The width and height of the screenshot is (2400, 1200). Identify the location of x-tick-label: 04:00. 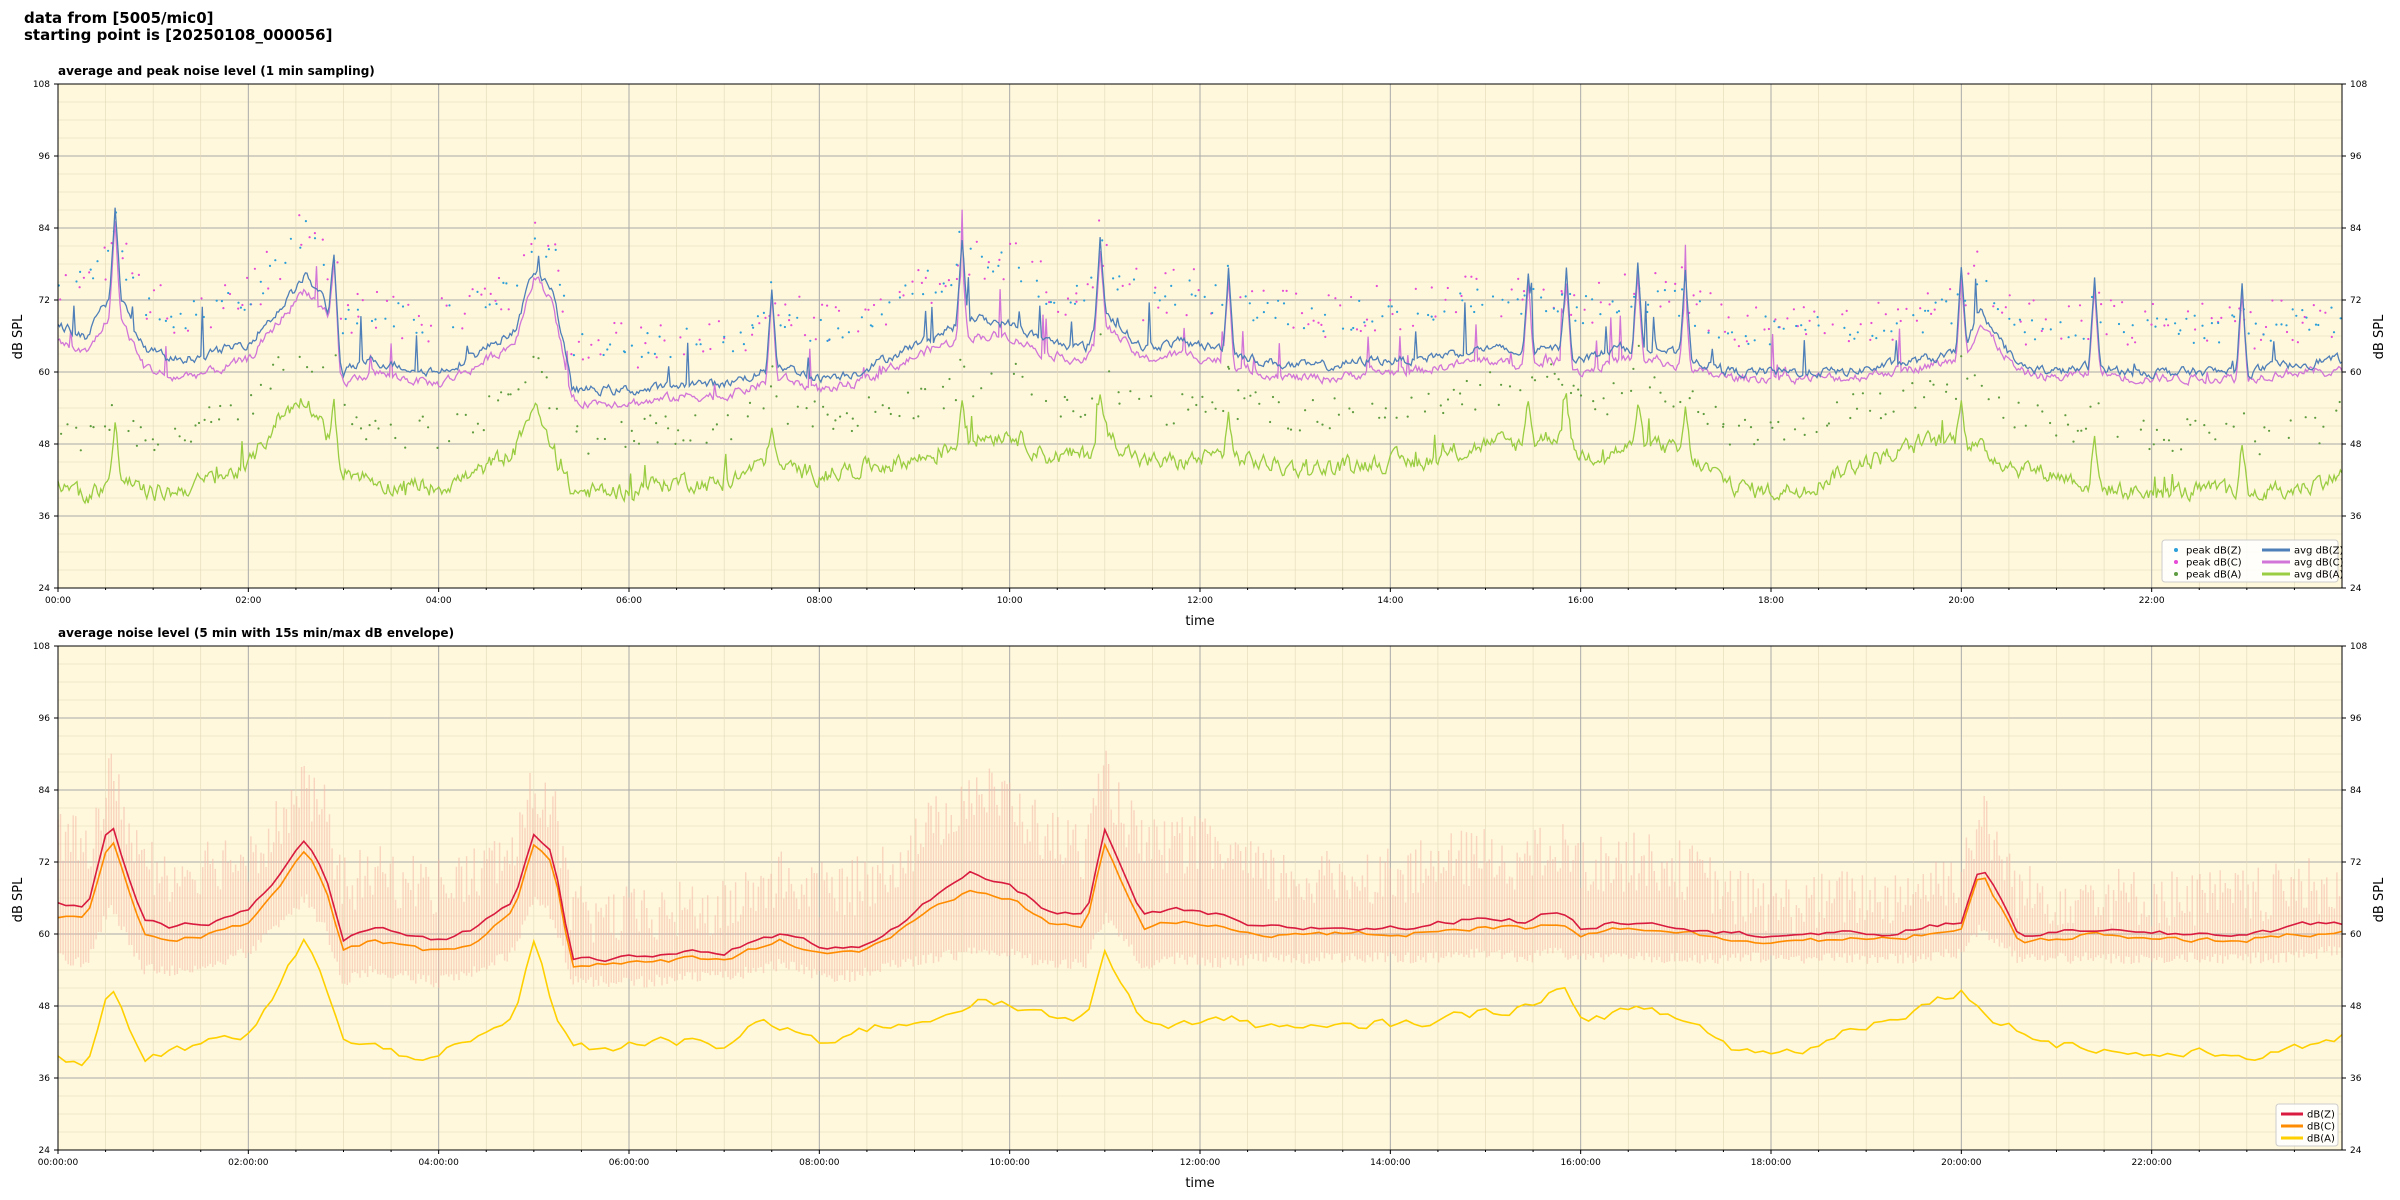
(439, 601).